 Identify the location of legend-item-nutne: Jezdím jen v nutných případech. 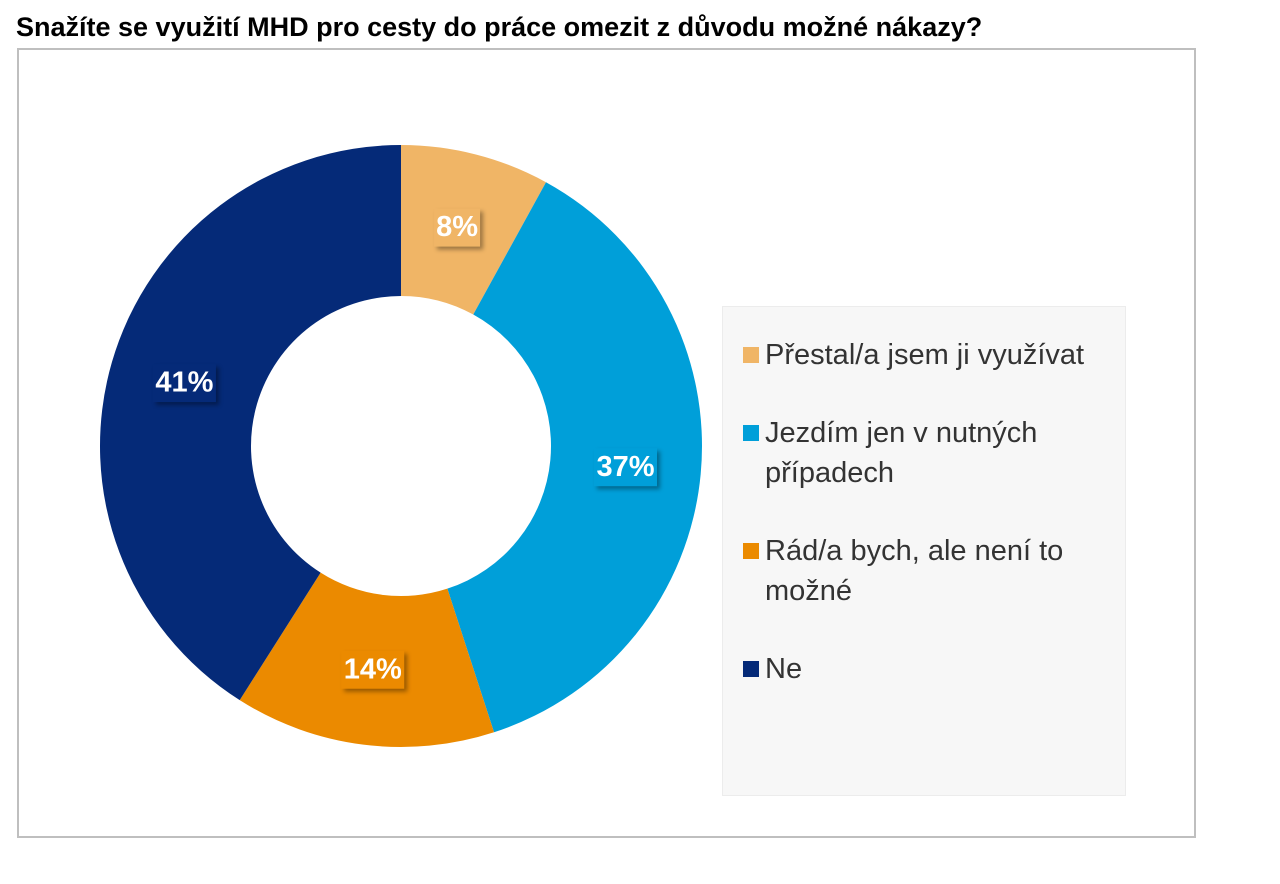
(929, 453).